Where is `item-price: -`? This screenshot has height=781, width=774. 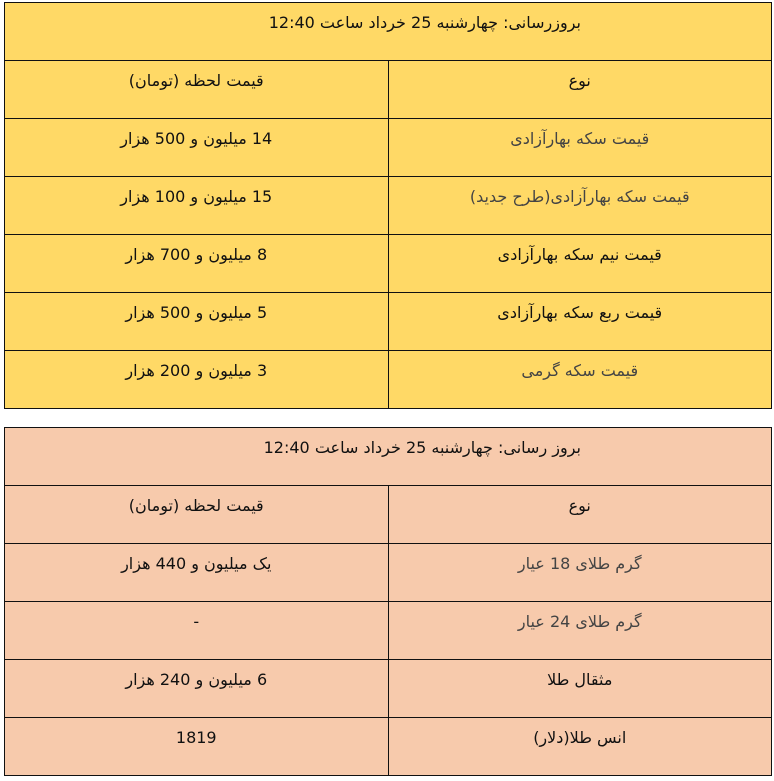 item-price: - is located at coordinates (196, 630).